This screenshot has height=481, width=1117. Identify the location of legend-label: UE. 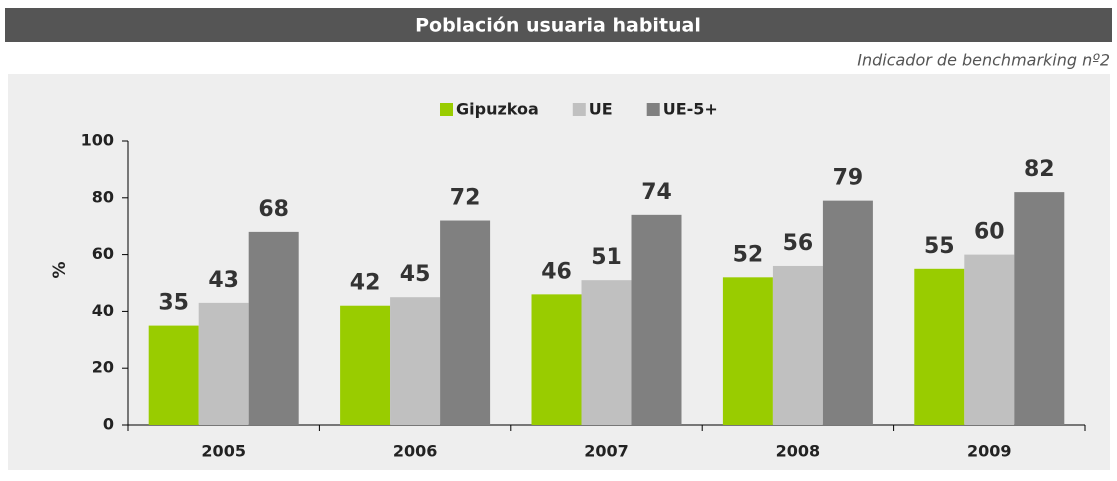
(601, 109).